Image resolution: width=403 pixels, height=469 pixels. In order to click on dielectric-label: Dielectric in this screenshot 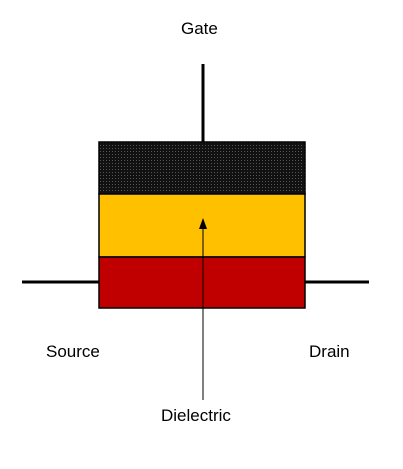, I will do `click(196, 415)`.